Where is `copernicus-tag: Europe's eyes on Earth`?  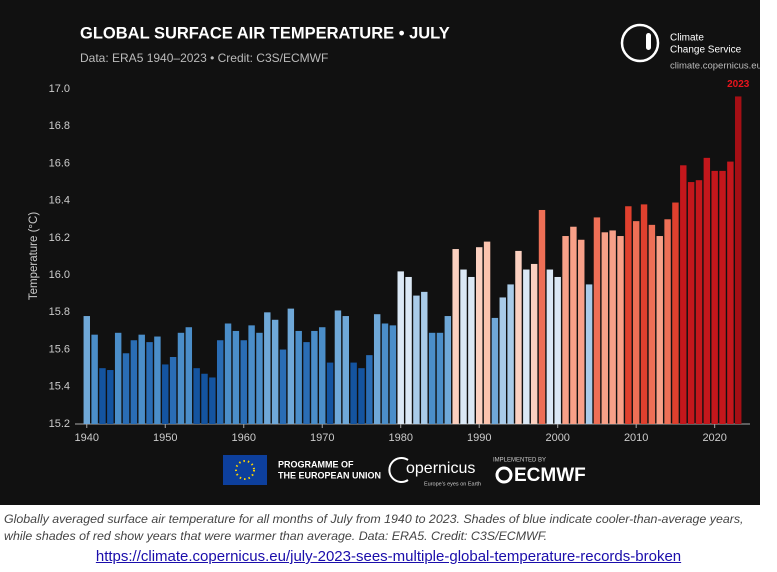 copernicus-tag: Europe's eyes on Earth is located at coordinates (452, 484).